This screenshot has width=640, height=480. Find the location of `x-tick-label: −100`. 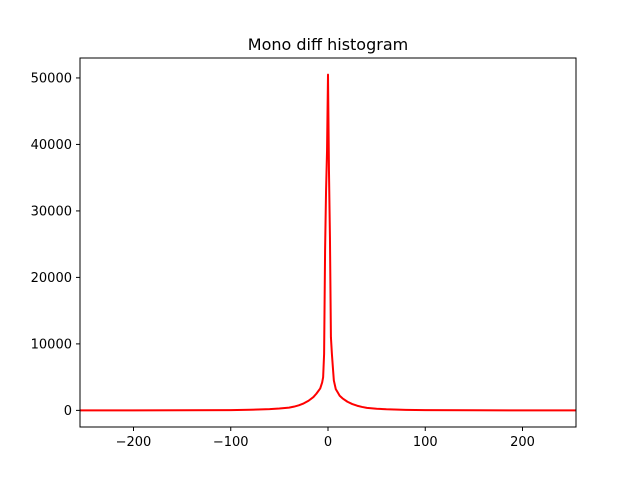

x-tick-label: −100 is located at coordinates (231, 442).